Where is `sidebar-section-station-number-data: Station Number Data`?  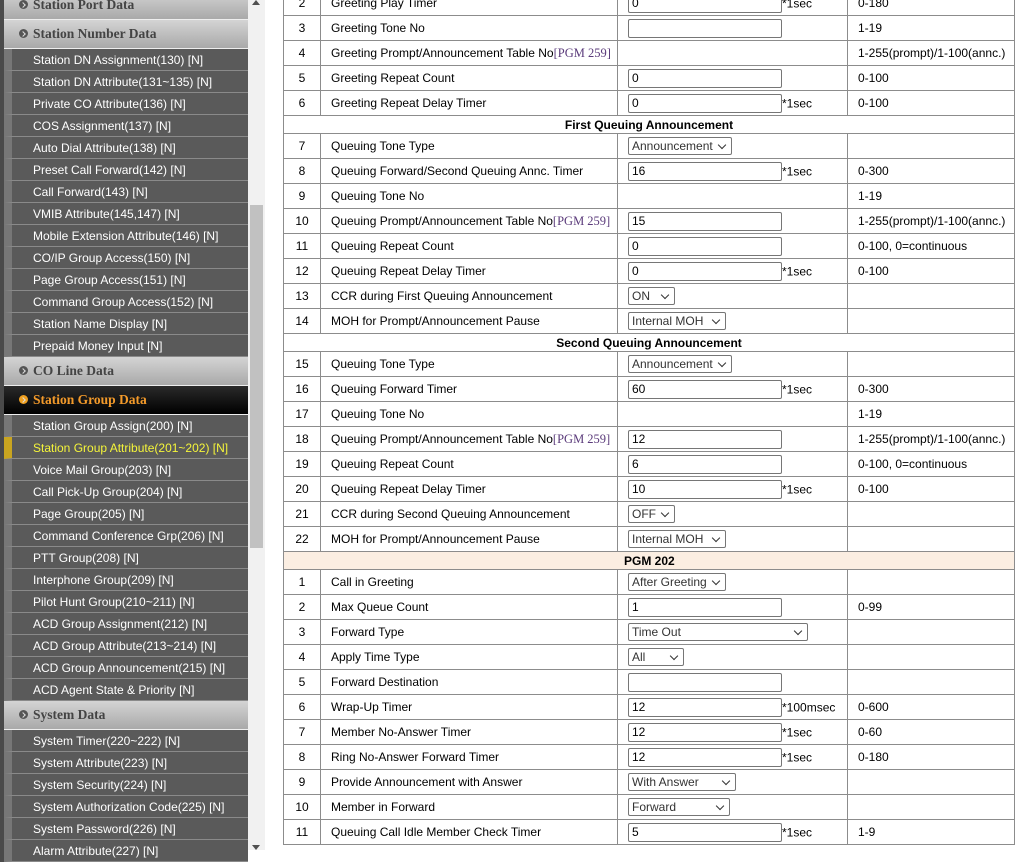 sidebar-section-station-number-data: Station Number Data is located at coordinates (126, 34).